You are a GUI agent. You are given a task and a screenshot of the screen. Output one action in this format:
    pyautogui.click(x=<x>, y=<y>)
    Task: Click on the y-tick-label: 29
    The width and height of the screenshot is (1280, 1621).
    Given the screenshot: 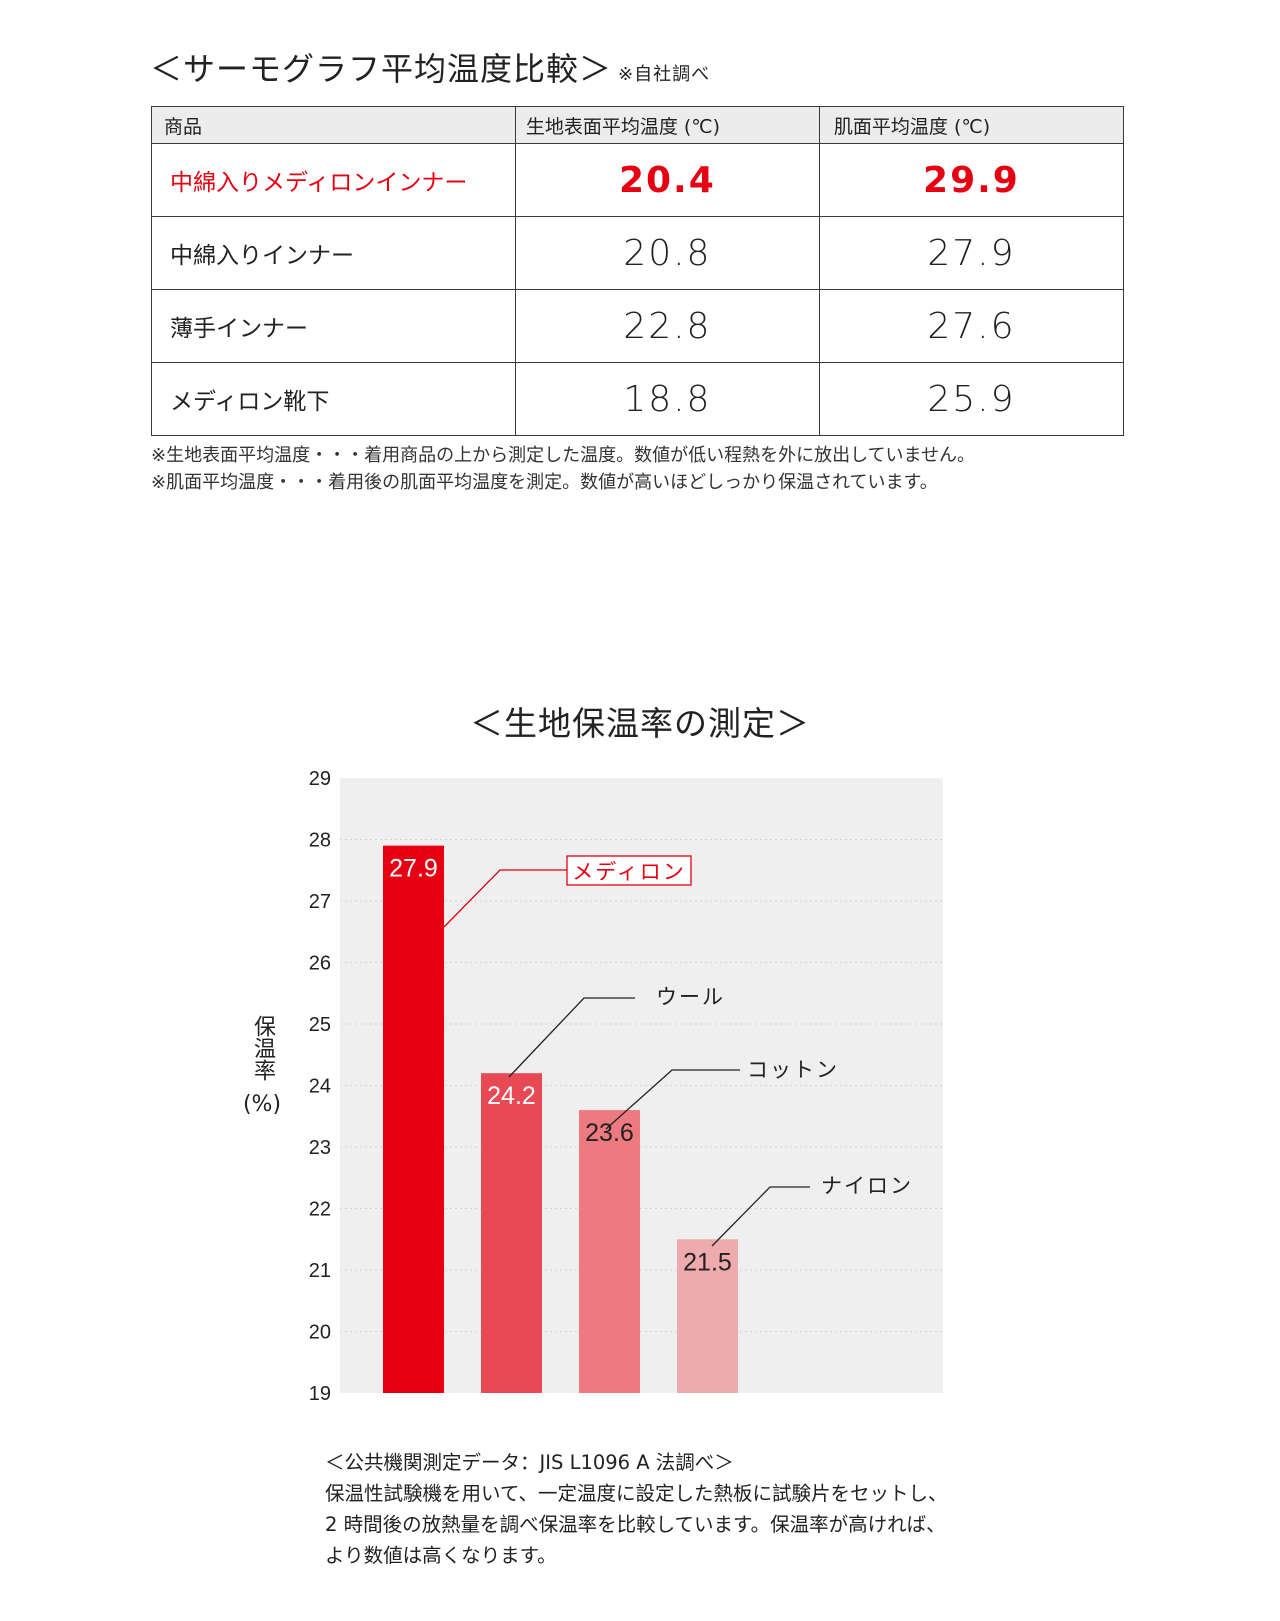 What is the action you would take?
    pyautogui.click(x=320, y=779)
    